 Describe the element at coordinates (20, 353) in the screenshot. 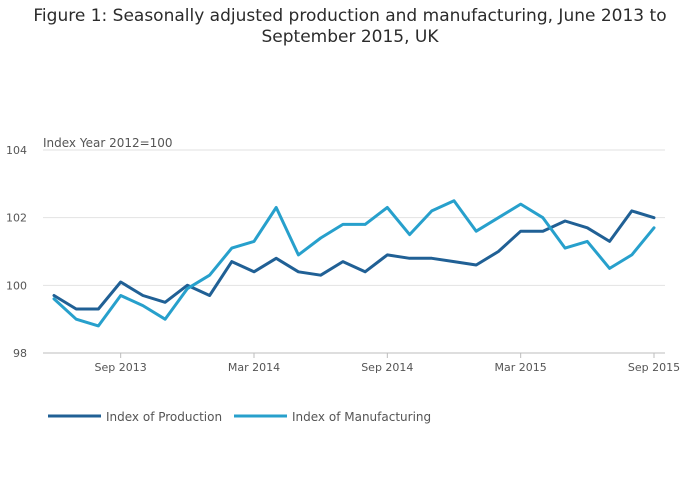

I see `y-tick-label: 98` at that location.